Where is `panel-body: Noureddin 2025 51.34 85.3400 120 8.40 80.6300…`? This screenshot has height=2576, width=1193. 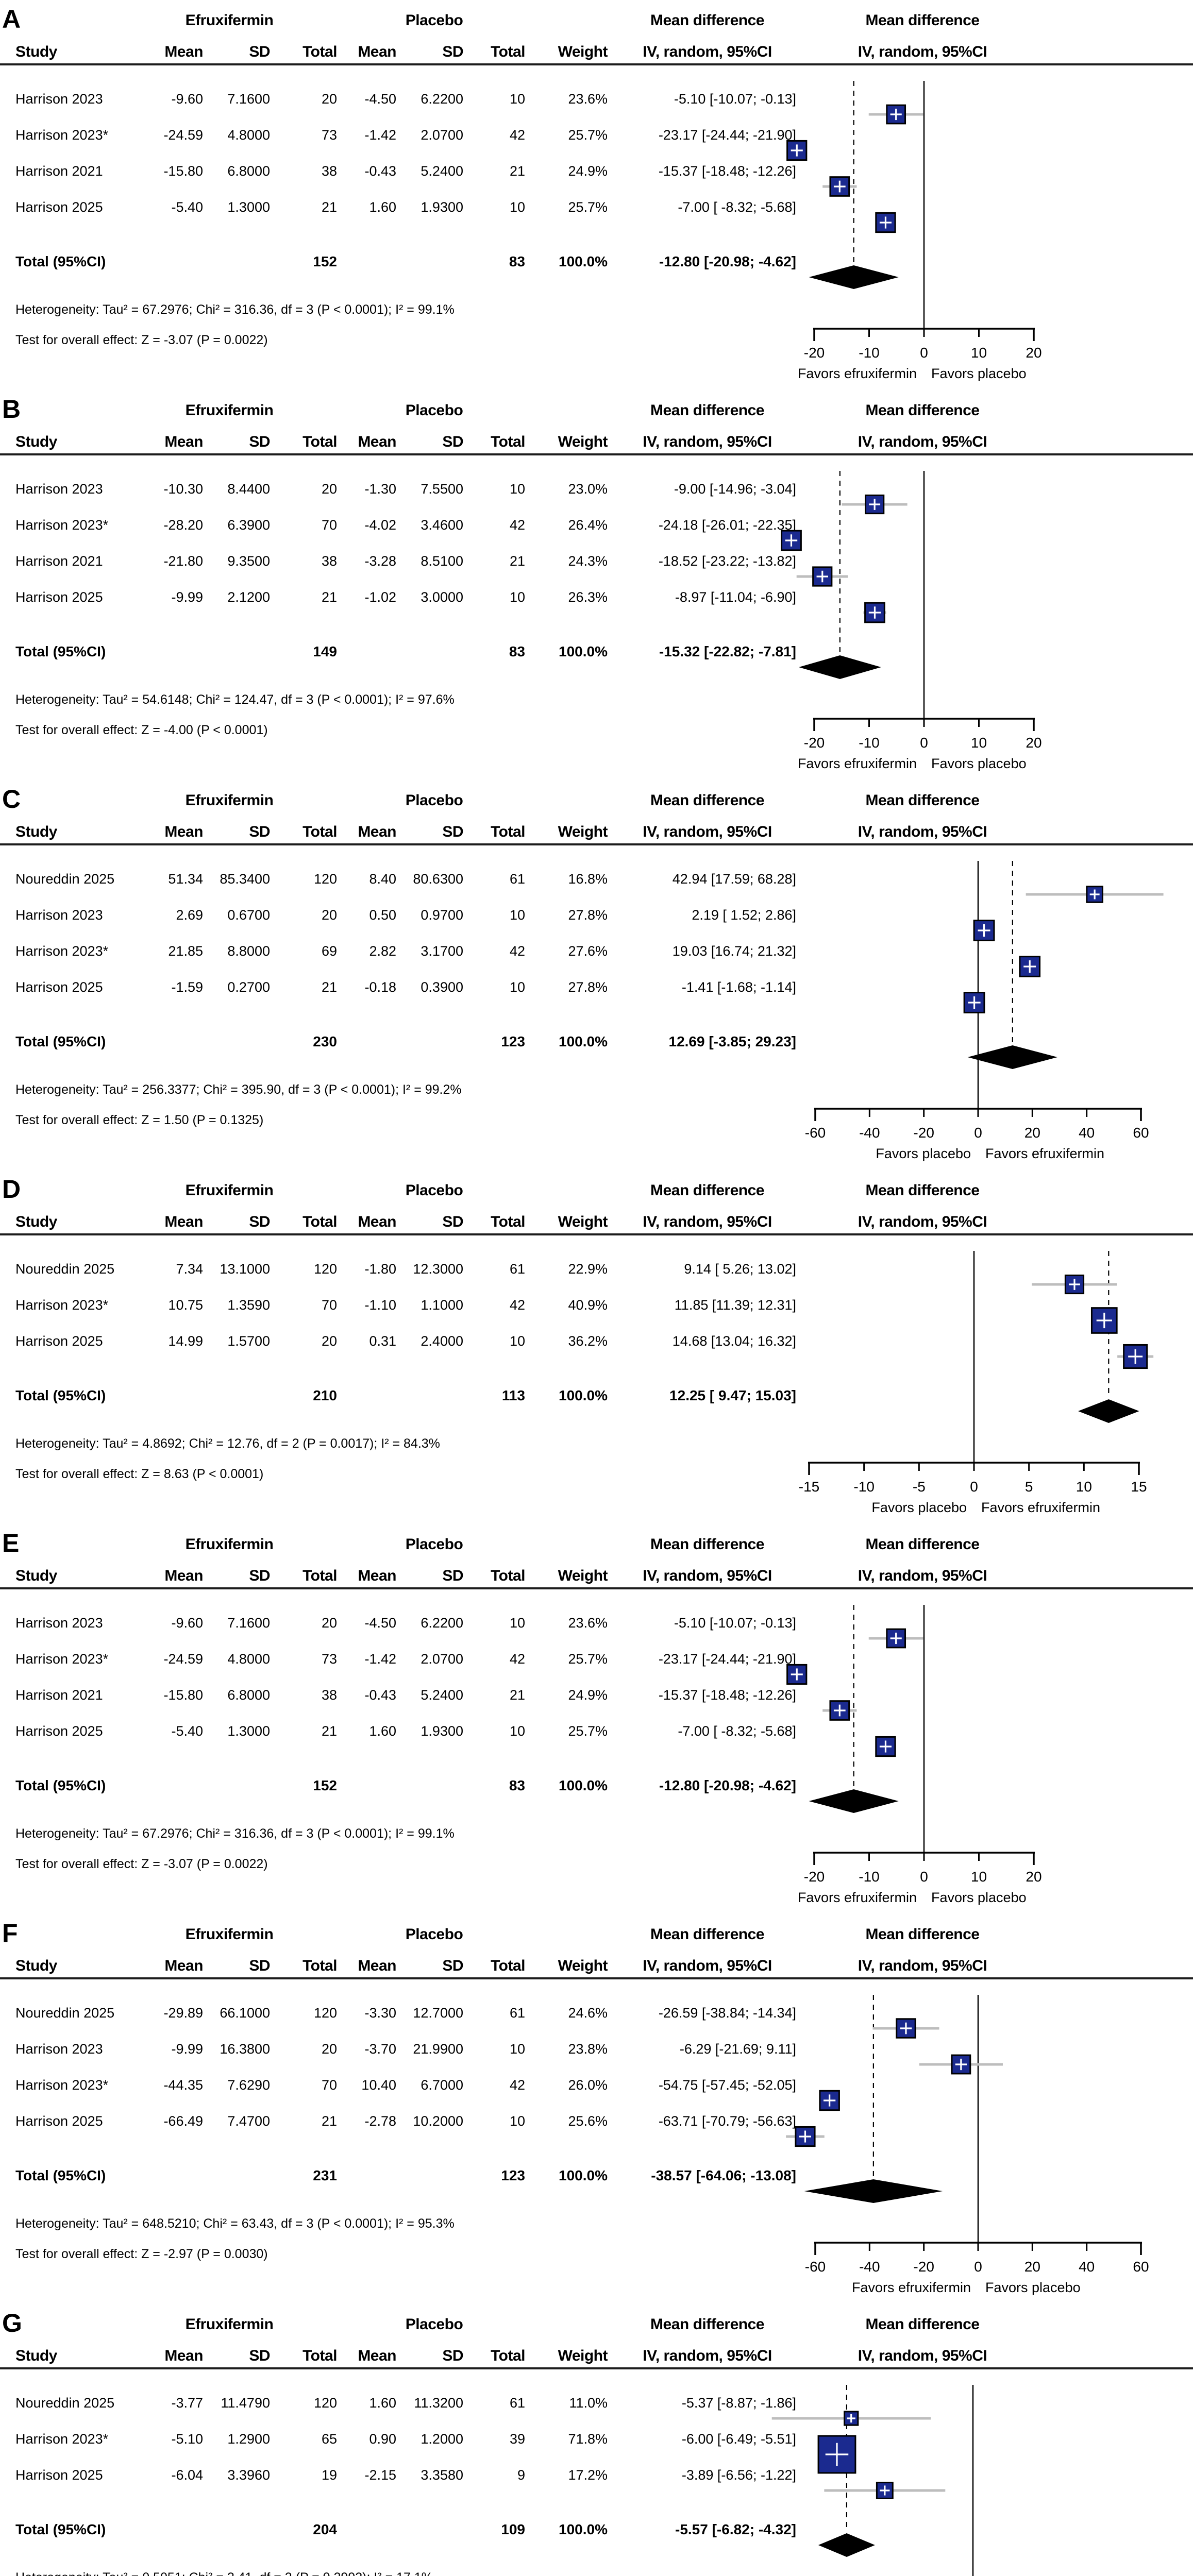 panel-body: Noureddin 2025 51.34 85.3400 120 8.40 80.6300… is located at coordinates (596, 1013).